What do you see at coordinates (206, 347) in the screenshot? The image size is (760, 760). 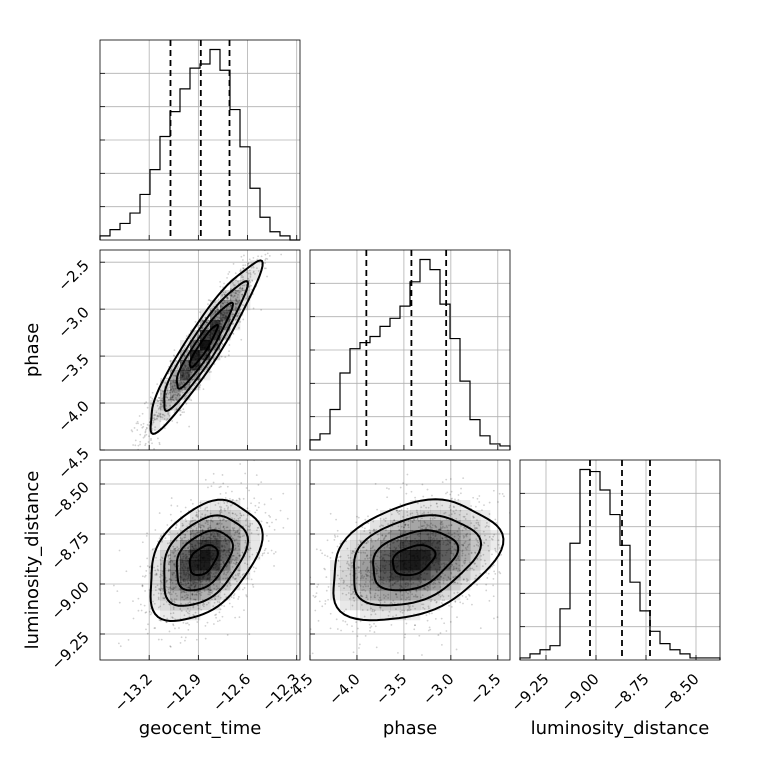 I see `contour-line` at bounding box center [206, 347].